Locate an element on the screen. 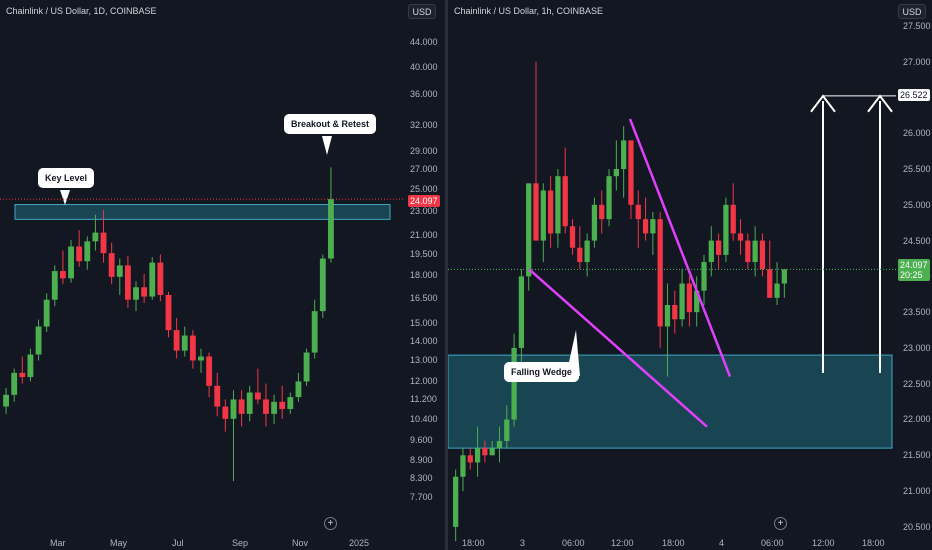  price-tick-label: 10.400 is located at coordinates (424, 418).